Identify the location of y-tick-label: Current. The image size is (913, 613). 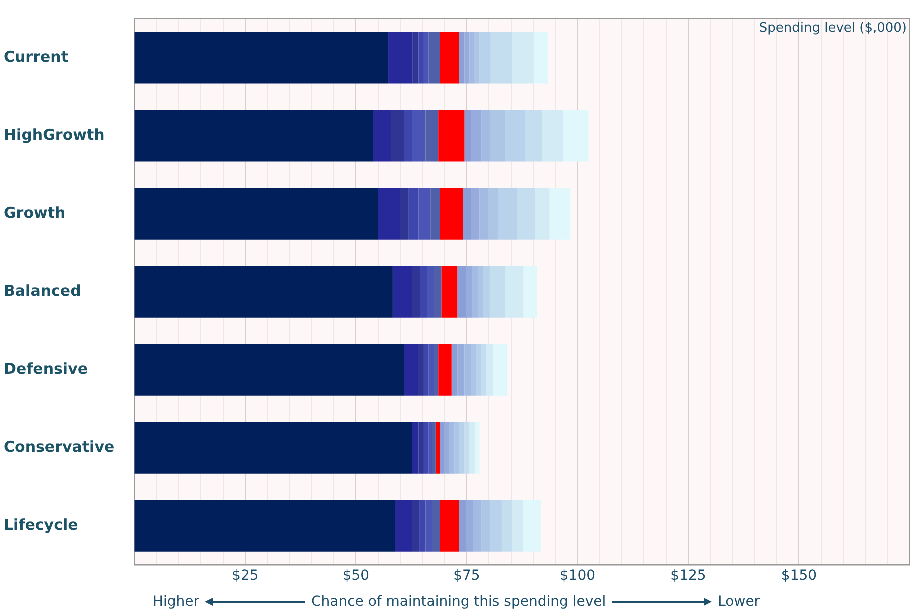
(36, 57).